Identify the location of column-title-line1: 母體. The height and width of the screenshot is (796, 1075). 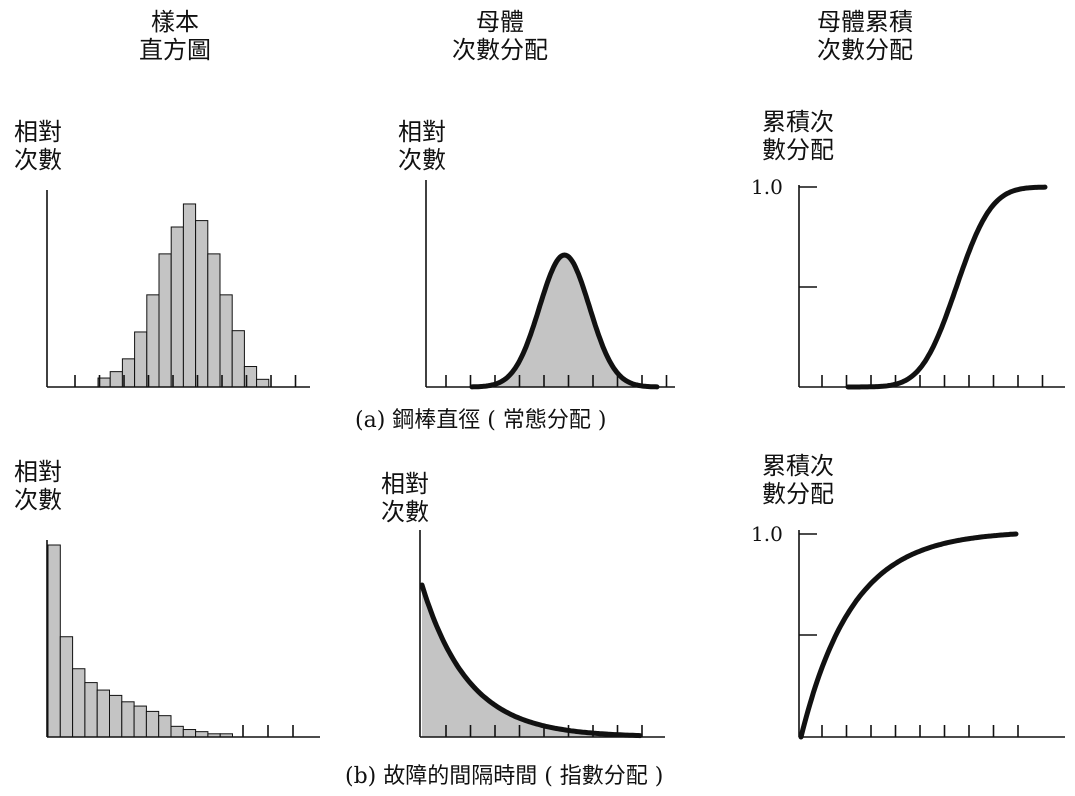
(500, 22).